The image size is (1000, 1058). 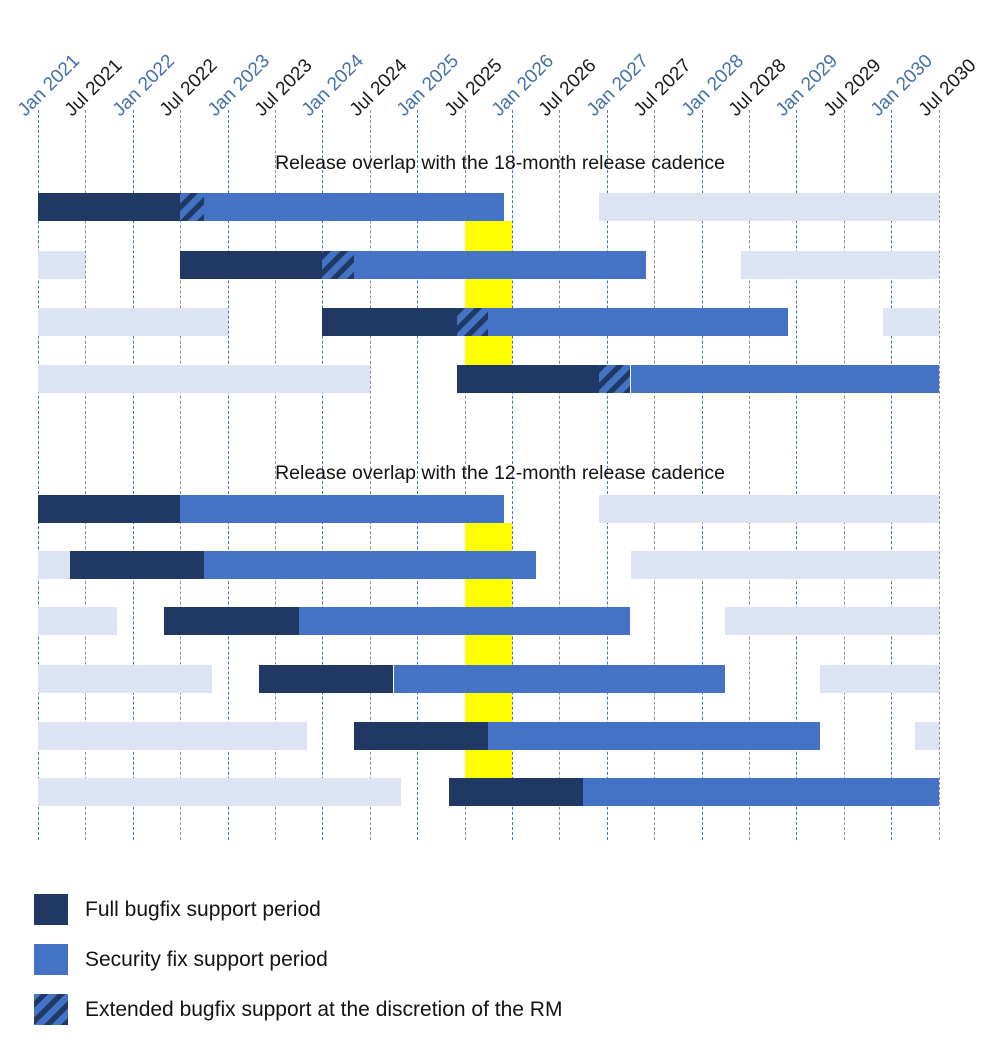 I want to click on legend-label: Full bugfix support period, so click(x=203, y=909).